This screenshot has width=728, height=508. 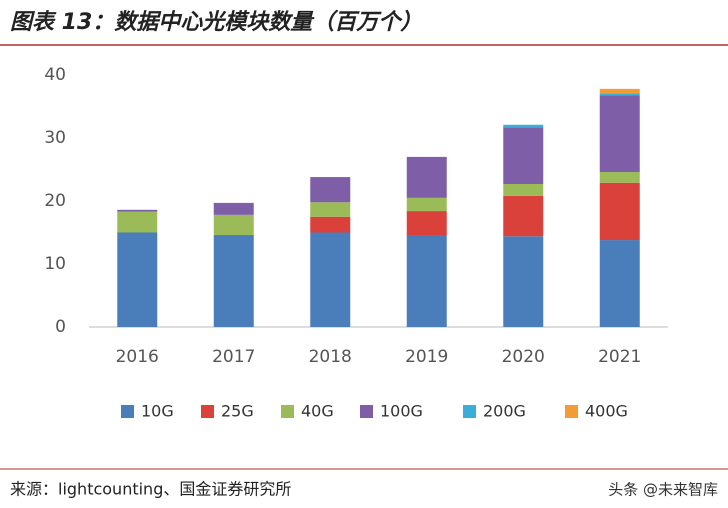 What do you see at coordinates (401, 411) in the screenshot?
I see `legend-label: 100G` at bounding box center [401, 411].